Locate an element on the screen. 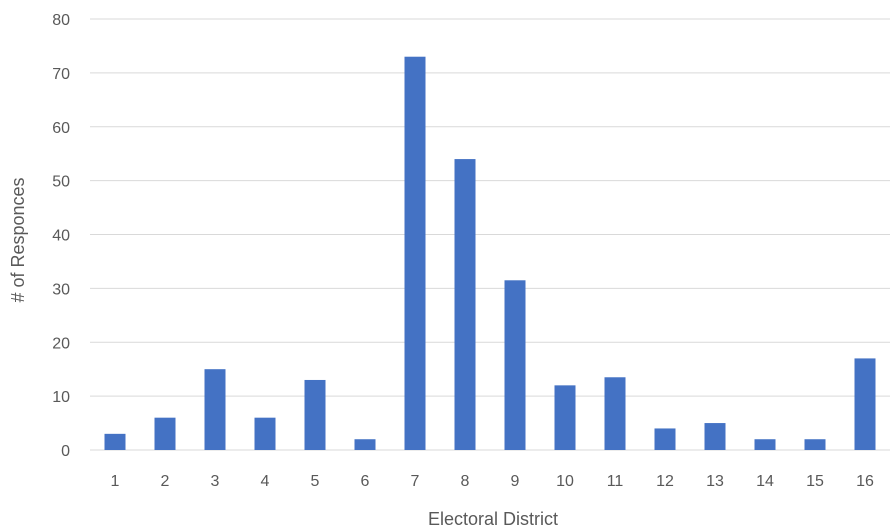  y-tick-label: 50 is located at coordinates (61, 182).